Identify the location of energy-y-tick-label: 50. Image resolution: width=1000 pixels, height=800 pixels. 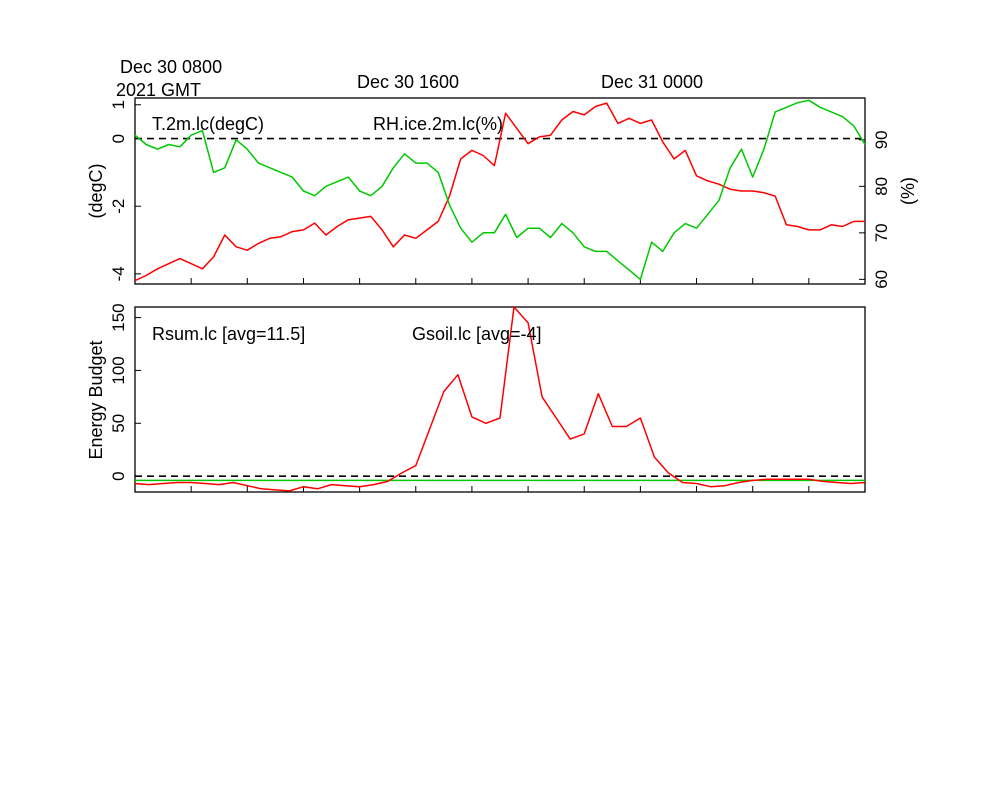
(118, 423).